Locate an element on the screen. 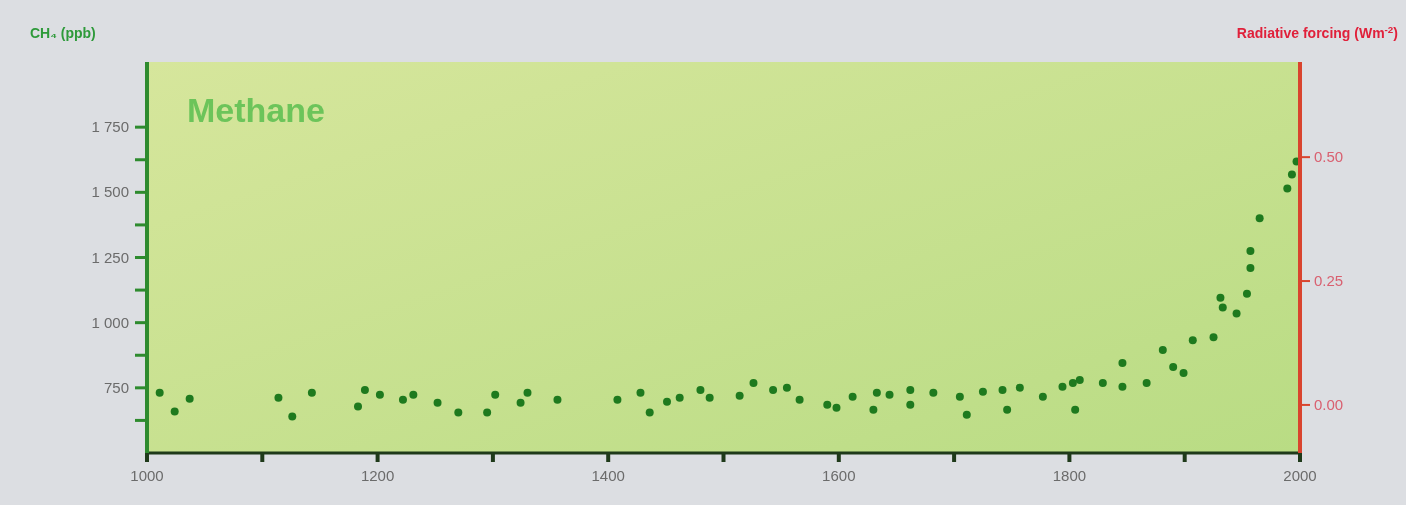  y2-tick-label: 0.50 is located at coordinates (1329, 157).